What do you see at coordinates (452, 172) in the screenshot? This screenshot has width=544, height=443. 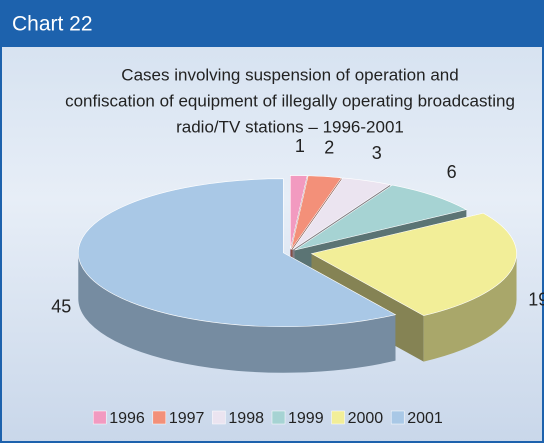 I see `data-label: 6` at bounding box center [452, 172].